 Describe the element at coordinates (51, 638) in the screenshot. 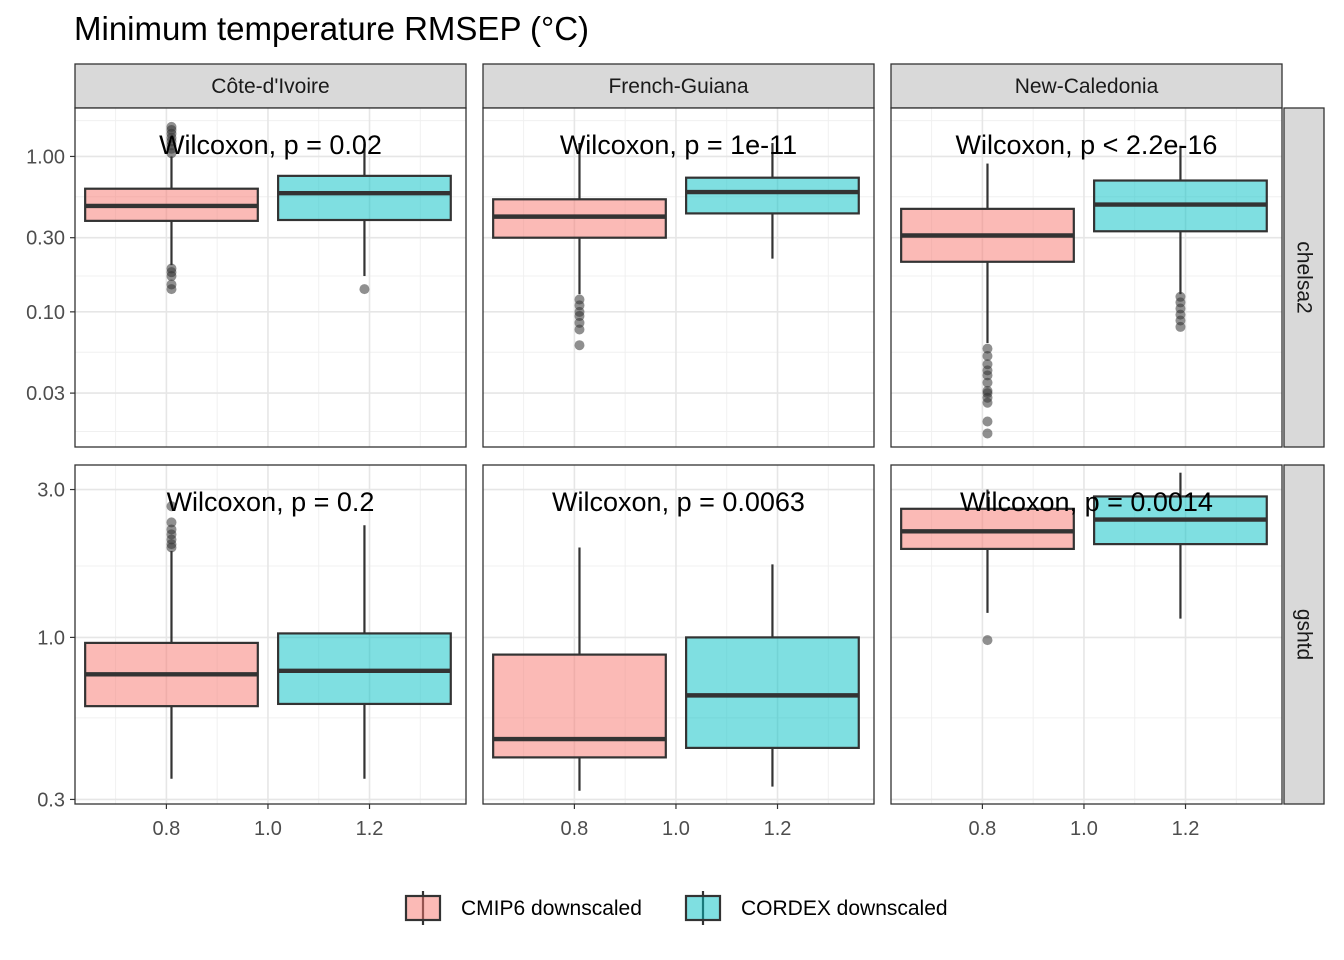

I see `y-tick-label: 1.0` at that location.